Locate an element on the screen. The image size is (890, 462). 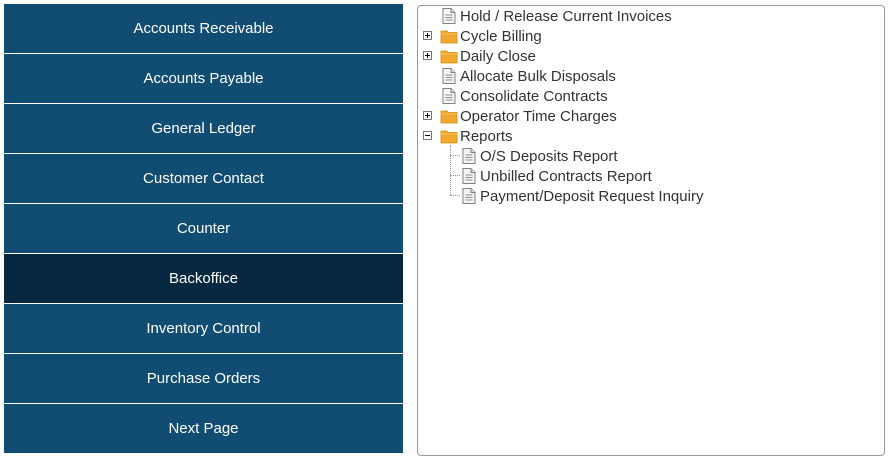
tree-node-reports: Reports is located at coordinates (476, 136).